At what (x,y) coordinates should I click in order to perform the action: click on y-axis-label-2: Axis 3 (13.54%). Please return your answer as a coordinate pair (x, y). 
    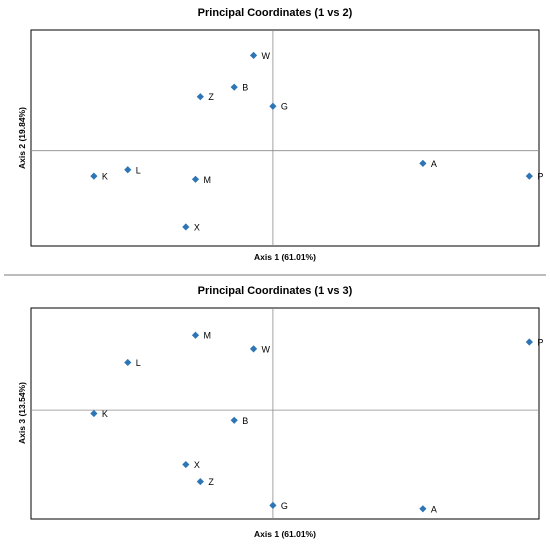
    Looking at the image, I should click on (22, 413).